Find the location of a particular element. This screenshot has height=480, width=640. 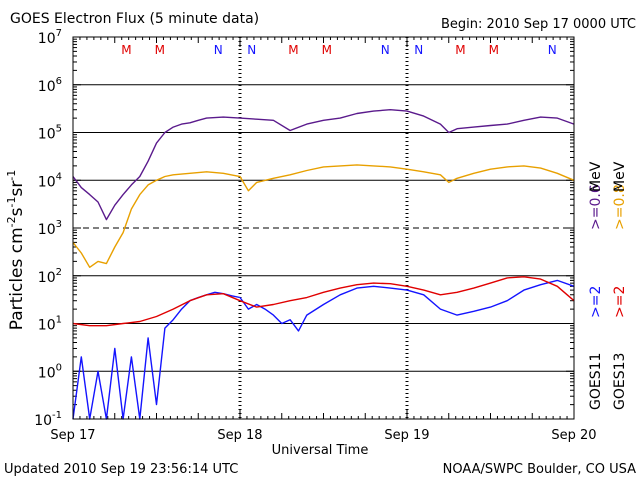

x-tick-label: Sep 20 is located at coordinates (573, 435).